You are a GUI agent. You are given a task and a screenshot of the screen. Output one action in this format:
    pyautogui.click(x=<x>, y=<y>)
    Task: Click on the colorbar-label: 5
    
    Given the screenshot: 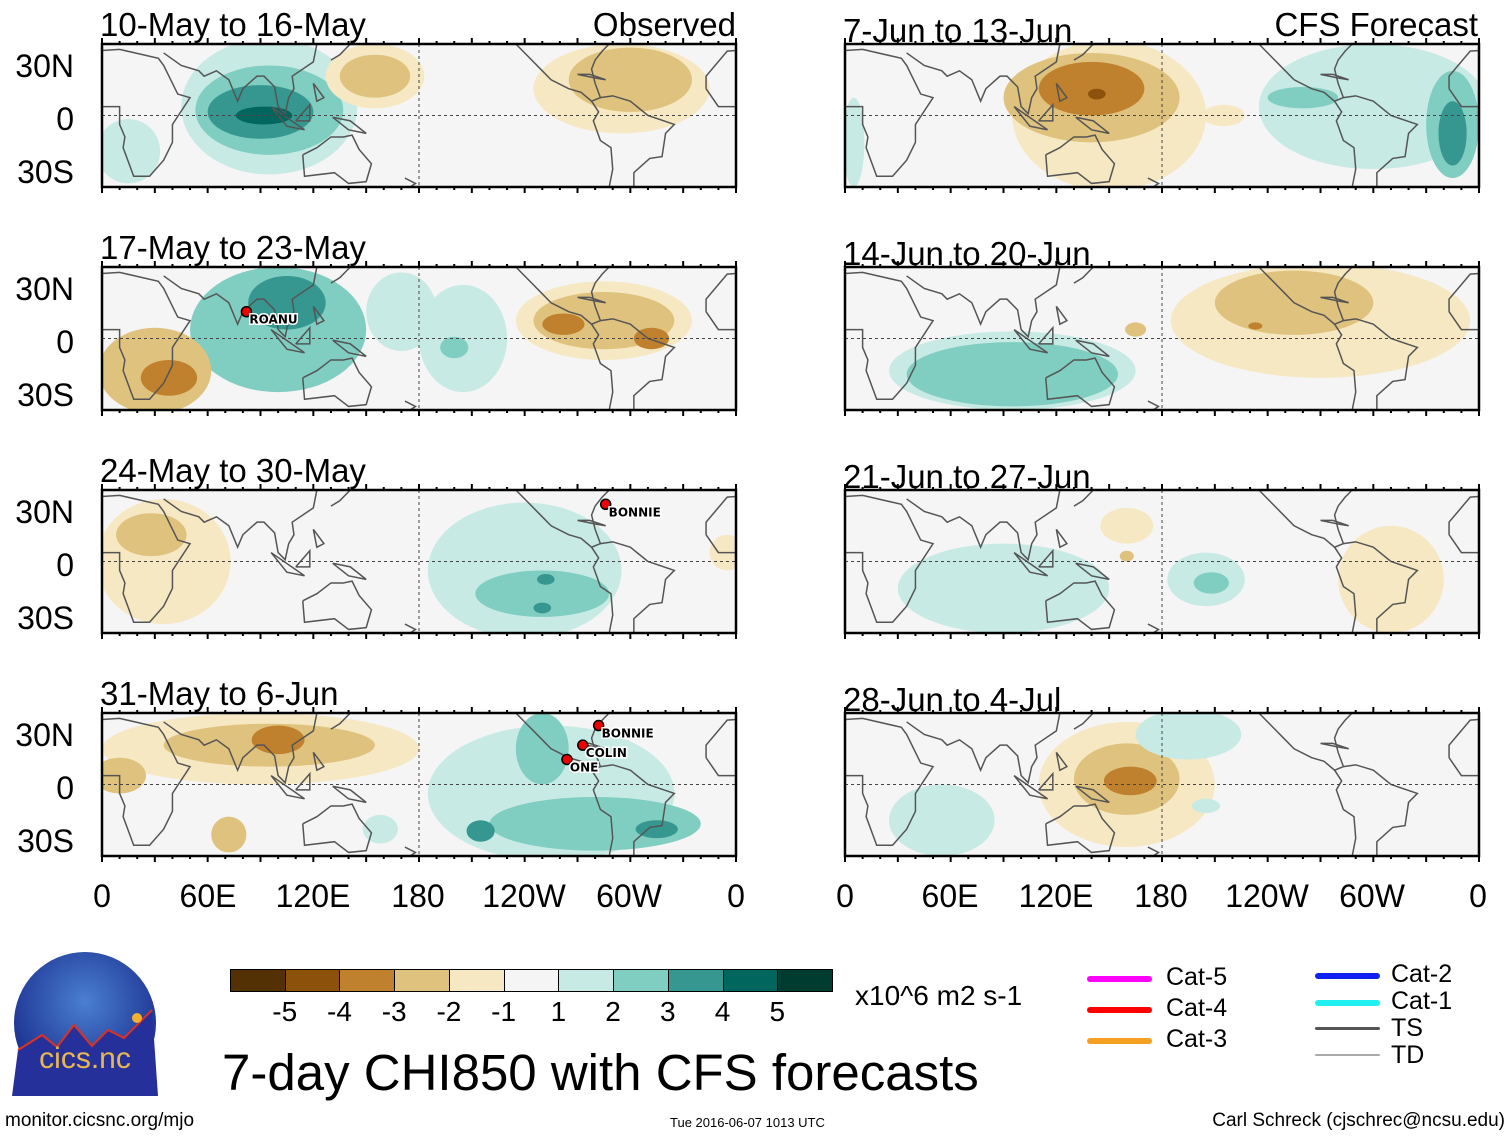 What is the action you would take?
    pyautogui.click(x=777, y=1011)
    